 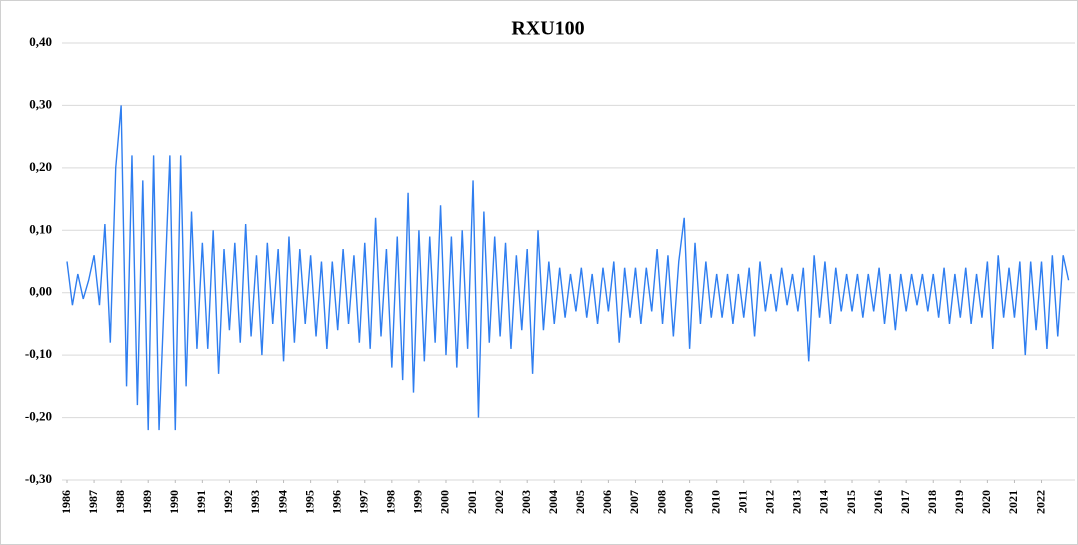 What do you see at coordinates (547, 29) in the screenshot?
I see `chart-title: RXU100` at bounding box center [547, 29].